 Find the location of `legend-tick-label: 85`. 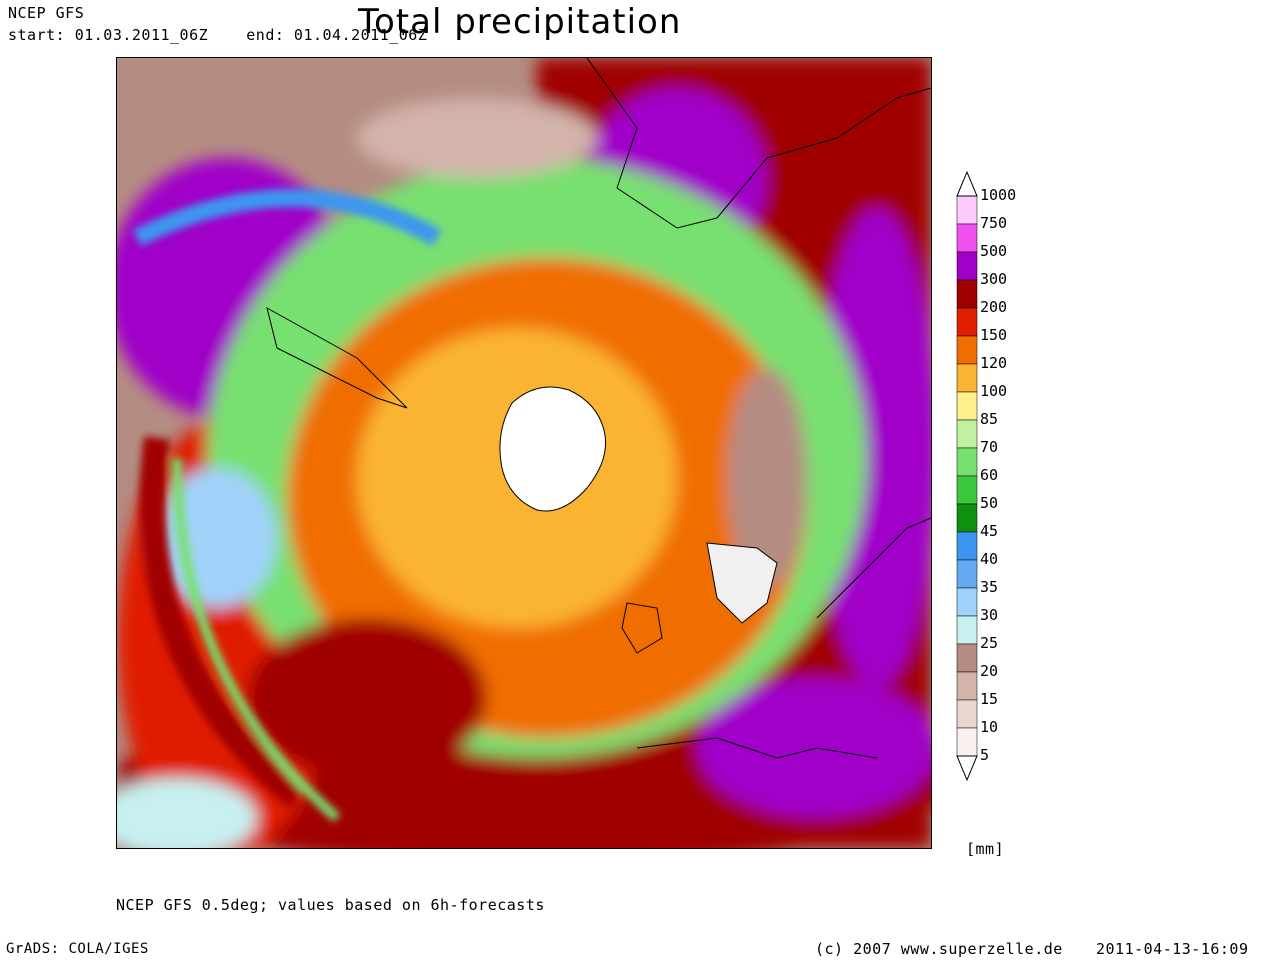

legend-tick-label: 85 is located at coordinates (989, 419).